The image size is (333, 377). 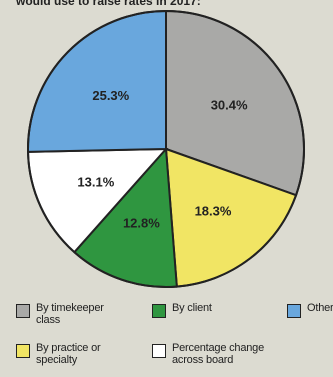 What do you see at coordinates (70, 314) in the screenshot?
I see `legend-label: By timekeeper class` at bounding box center [70, 314].